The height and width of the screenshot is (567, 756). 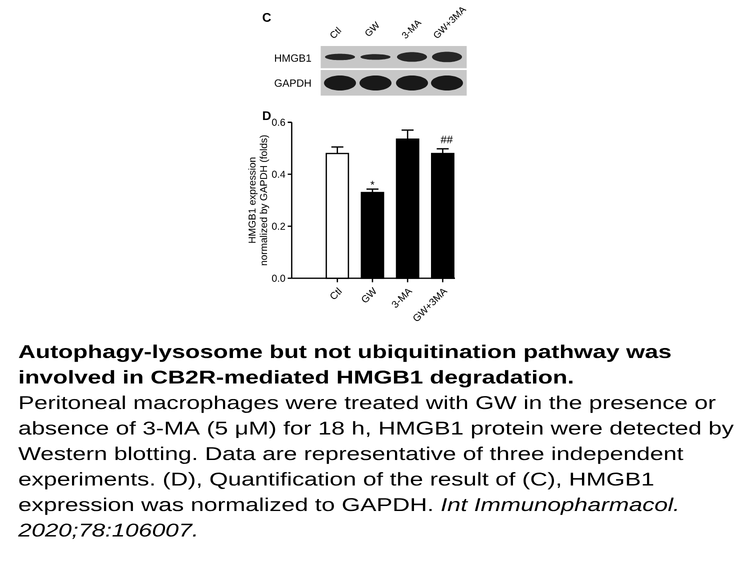 What do you see at coordinates (279, 122) in the screenshot?
I see `y-tick-label: 0.6` at bounding box center [279, 122].